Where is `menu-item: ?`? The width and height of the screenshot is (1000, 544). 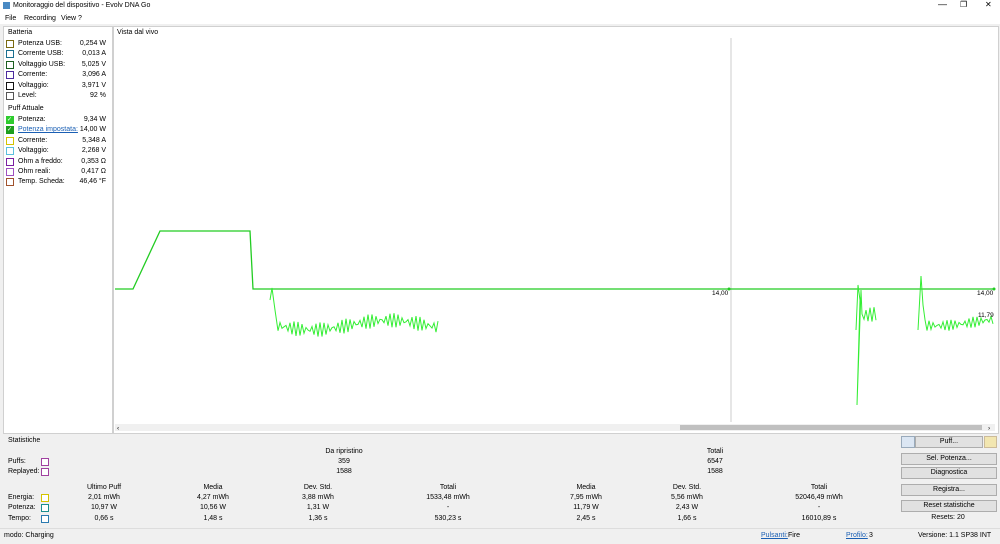
menu-item: ? is located at coordinates (80, 18).